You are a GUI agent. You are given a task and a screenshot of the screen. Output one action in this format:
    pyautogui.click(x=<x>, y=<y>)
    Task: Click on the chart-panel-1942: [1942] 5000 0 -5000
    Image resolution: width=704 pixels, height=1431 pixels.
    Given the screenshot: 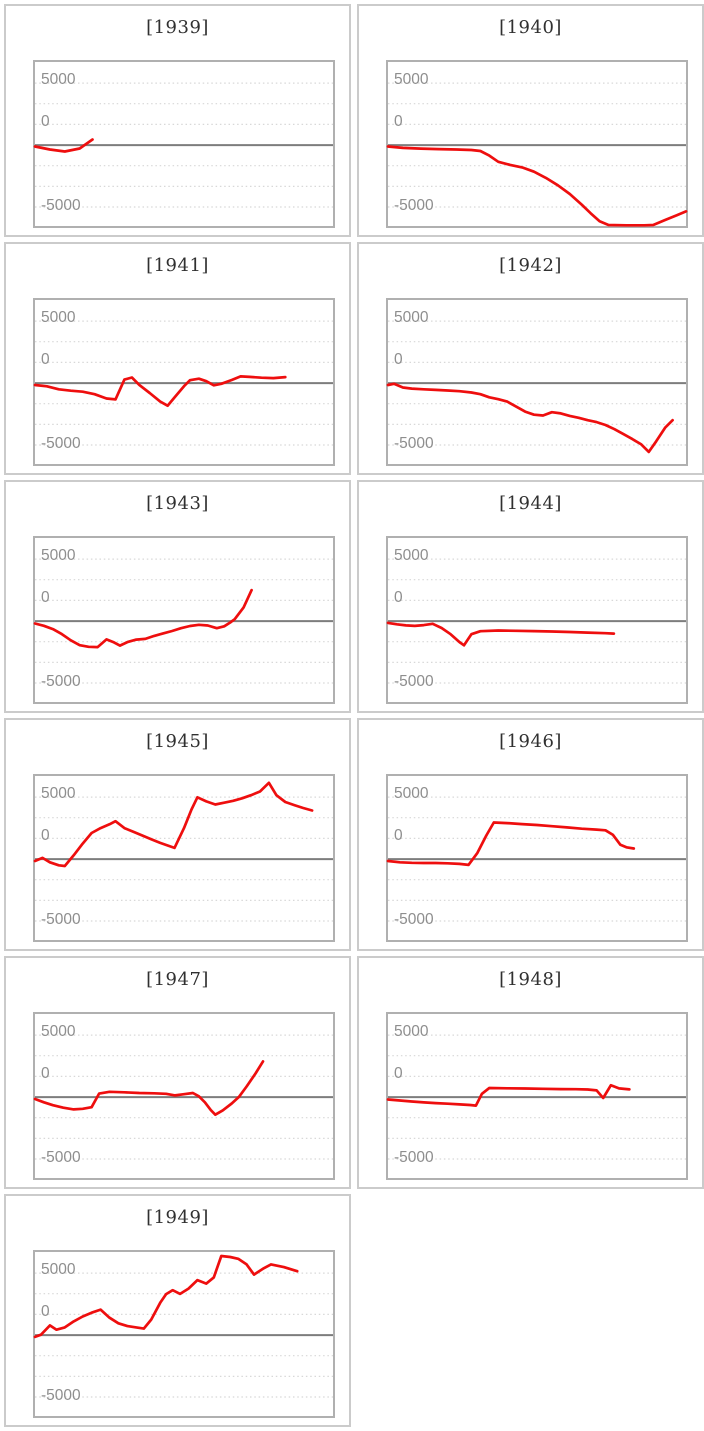 What is the action you would take?
    pyautogui.click(x=530, y=358)
    